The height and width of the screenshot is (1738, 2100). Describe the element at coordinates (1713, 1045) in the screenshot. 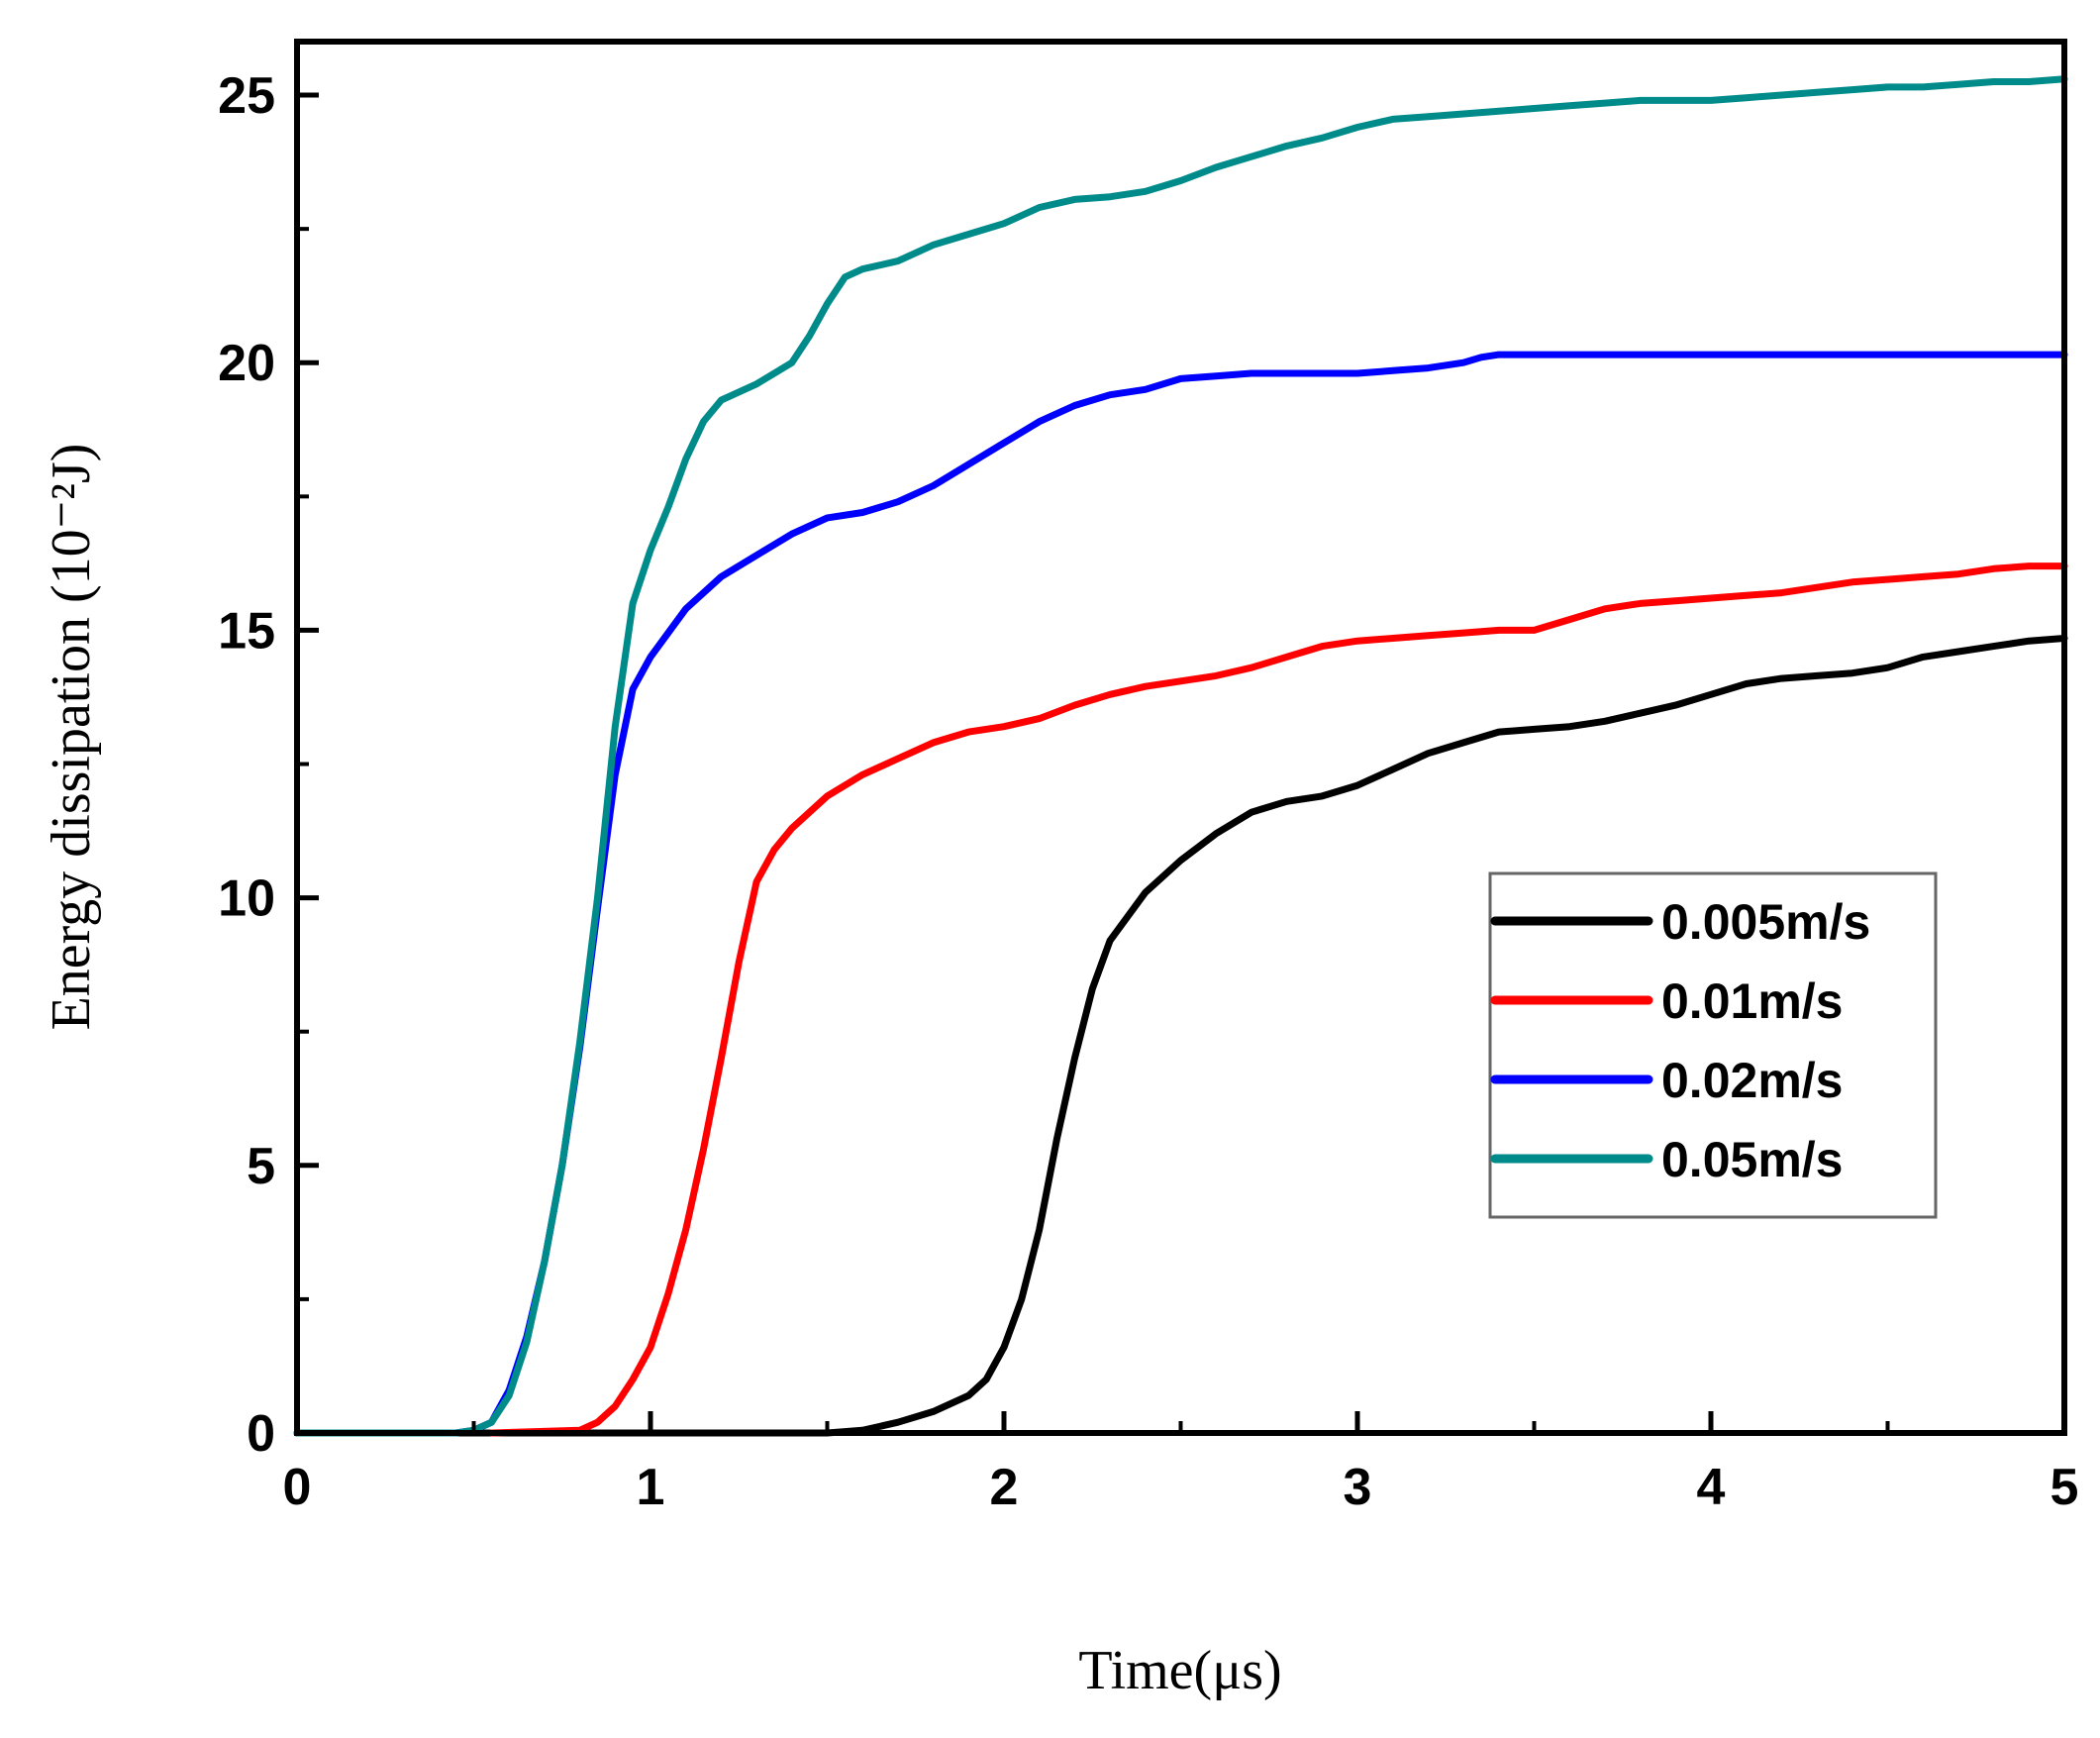

I see `legend: 0.005m/s 0.01m/s 0.02m/s 0.05m/s` at that location.